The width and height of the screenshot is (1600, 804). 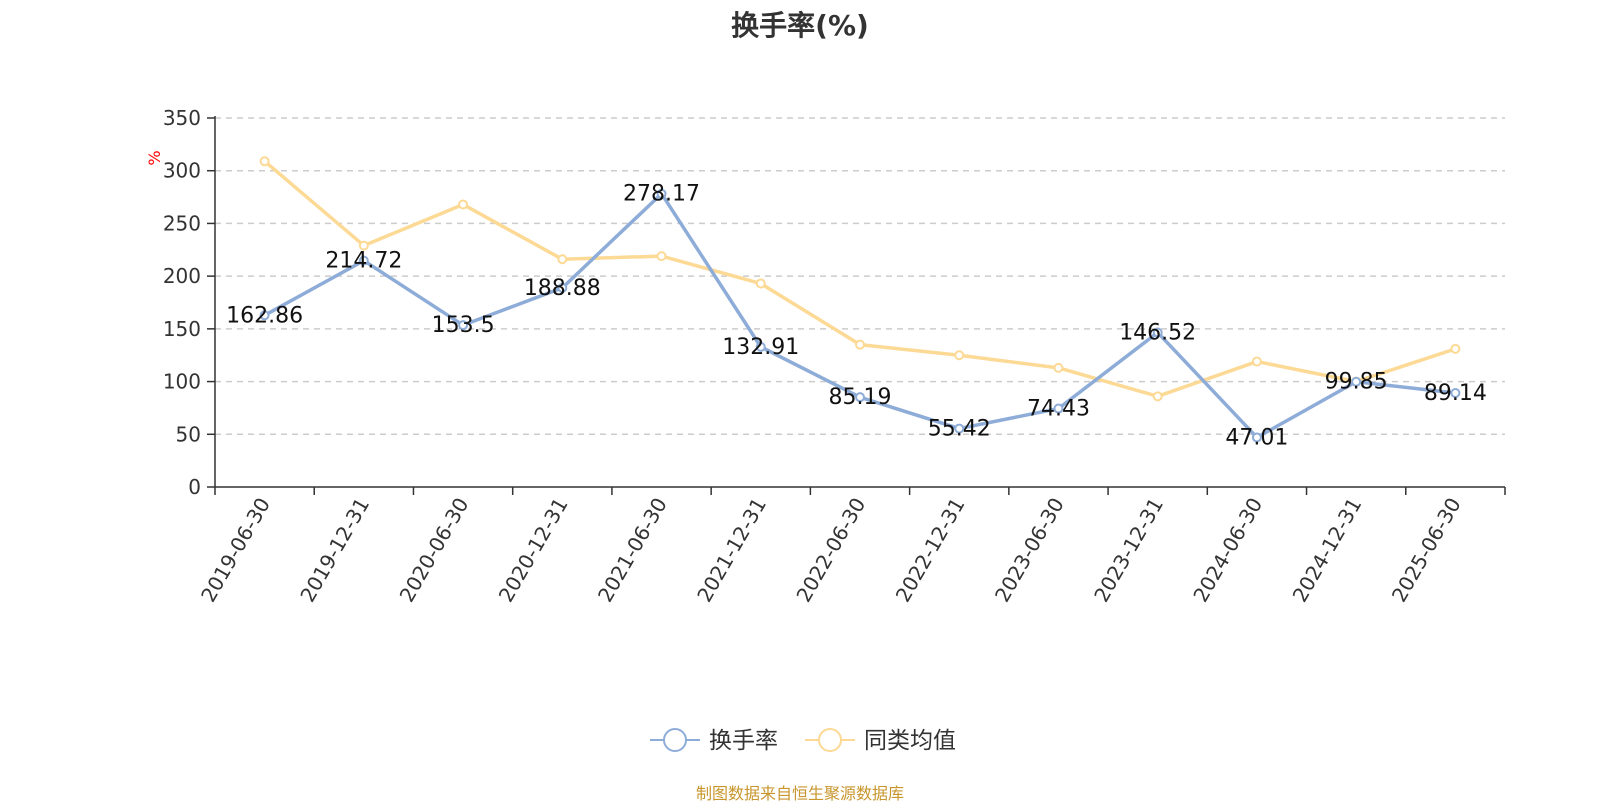 I want to click on y-tick-label: 150, so click(x=182, y=329).